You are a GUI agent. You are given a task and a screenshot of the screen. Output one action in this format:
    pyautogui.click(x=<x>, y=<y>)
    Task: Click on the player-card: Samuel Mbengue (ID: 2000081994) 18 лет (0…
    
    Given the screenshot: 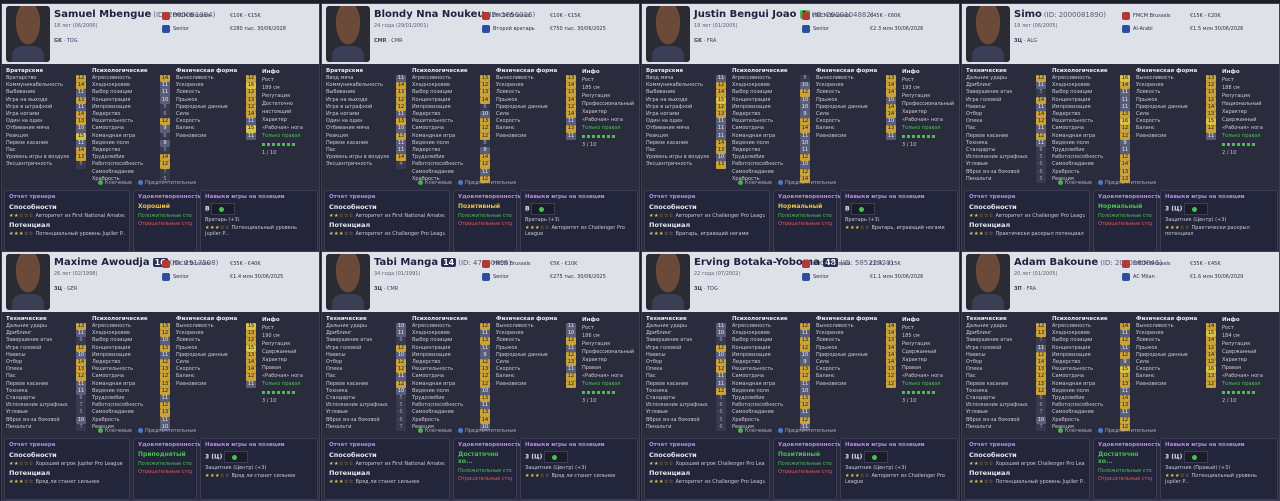 What is the action you would take?
    pyautogui.click(x=160, y=128)
    